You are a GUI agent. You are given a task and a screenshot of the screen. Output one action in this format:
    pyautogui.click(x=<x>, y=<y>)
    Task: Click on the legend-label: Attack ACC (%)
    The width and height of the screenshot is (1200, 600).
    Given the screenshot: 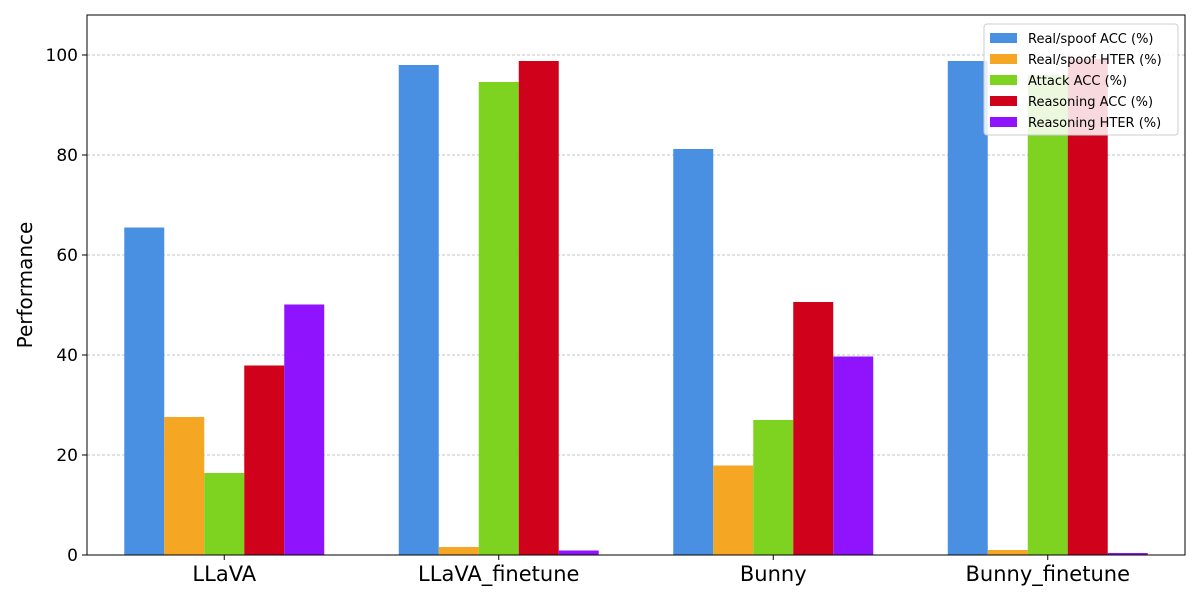 What is the action you would take?
    pyautogui.click(x=1077, y=81)
    